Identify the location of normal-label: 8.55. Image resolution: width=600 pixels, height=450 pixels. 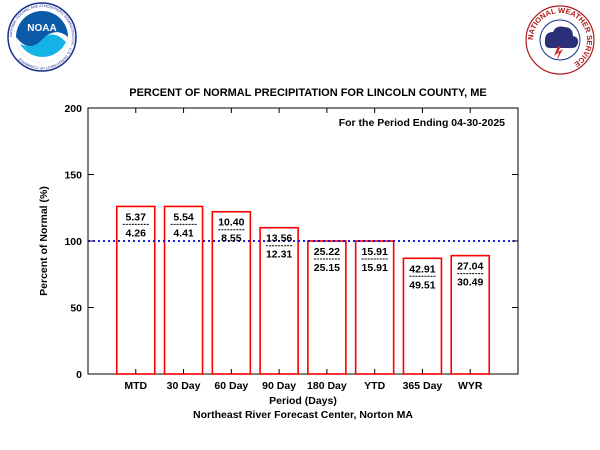
(231, 239).